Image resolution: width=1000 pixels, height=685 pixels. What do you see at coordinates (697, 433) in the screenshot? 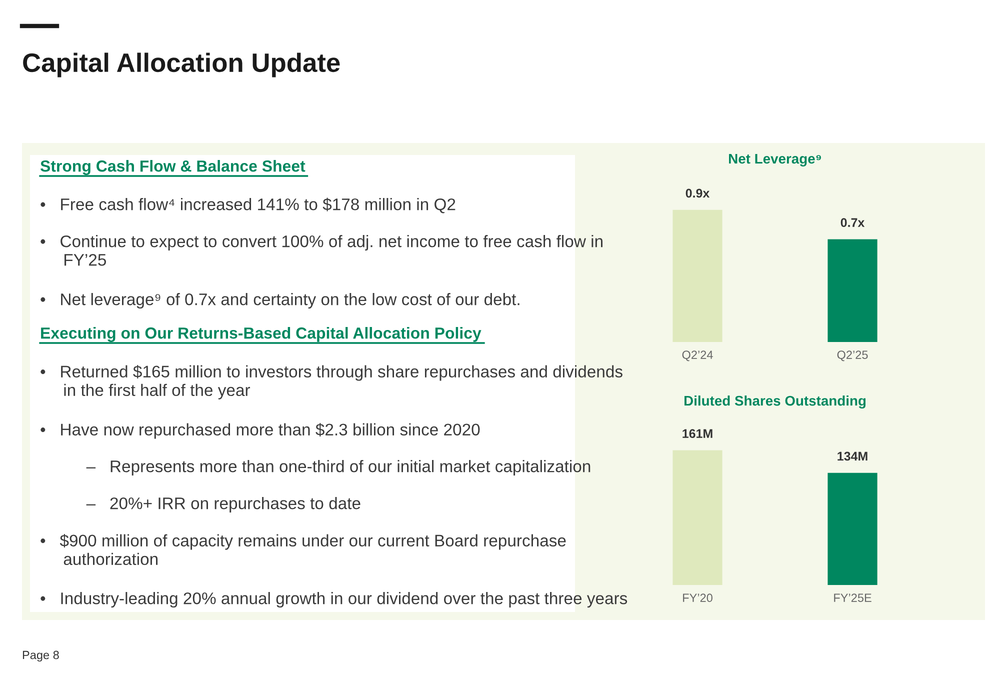
I see `data-label: 161M` at bounding box center [697, 433].